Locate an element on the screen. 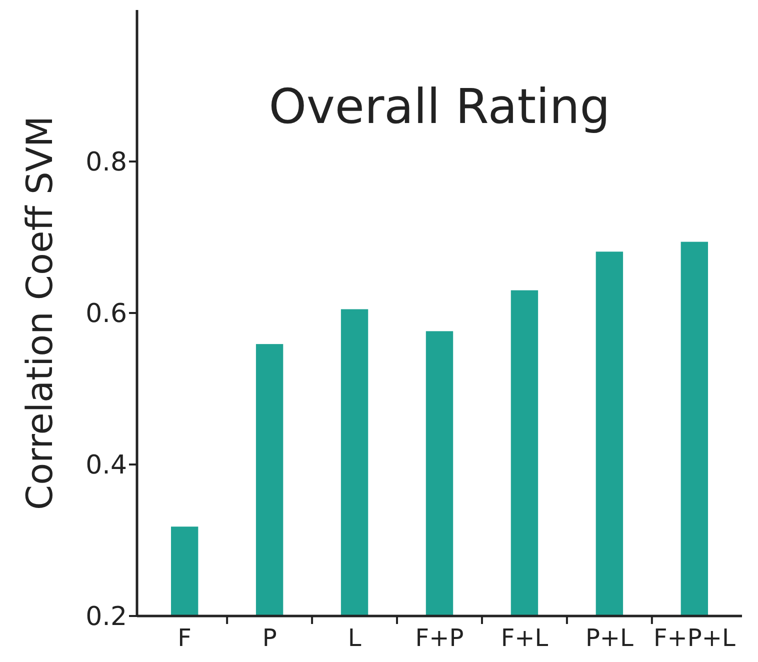 Image resolution: width=758 pixels, height=662 pixels. x-tick-label: F+L is located at coordinates (524, 638).